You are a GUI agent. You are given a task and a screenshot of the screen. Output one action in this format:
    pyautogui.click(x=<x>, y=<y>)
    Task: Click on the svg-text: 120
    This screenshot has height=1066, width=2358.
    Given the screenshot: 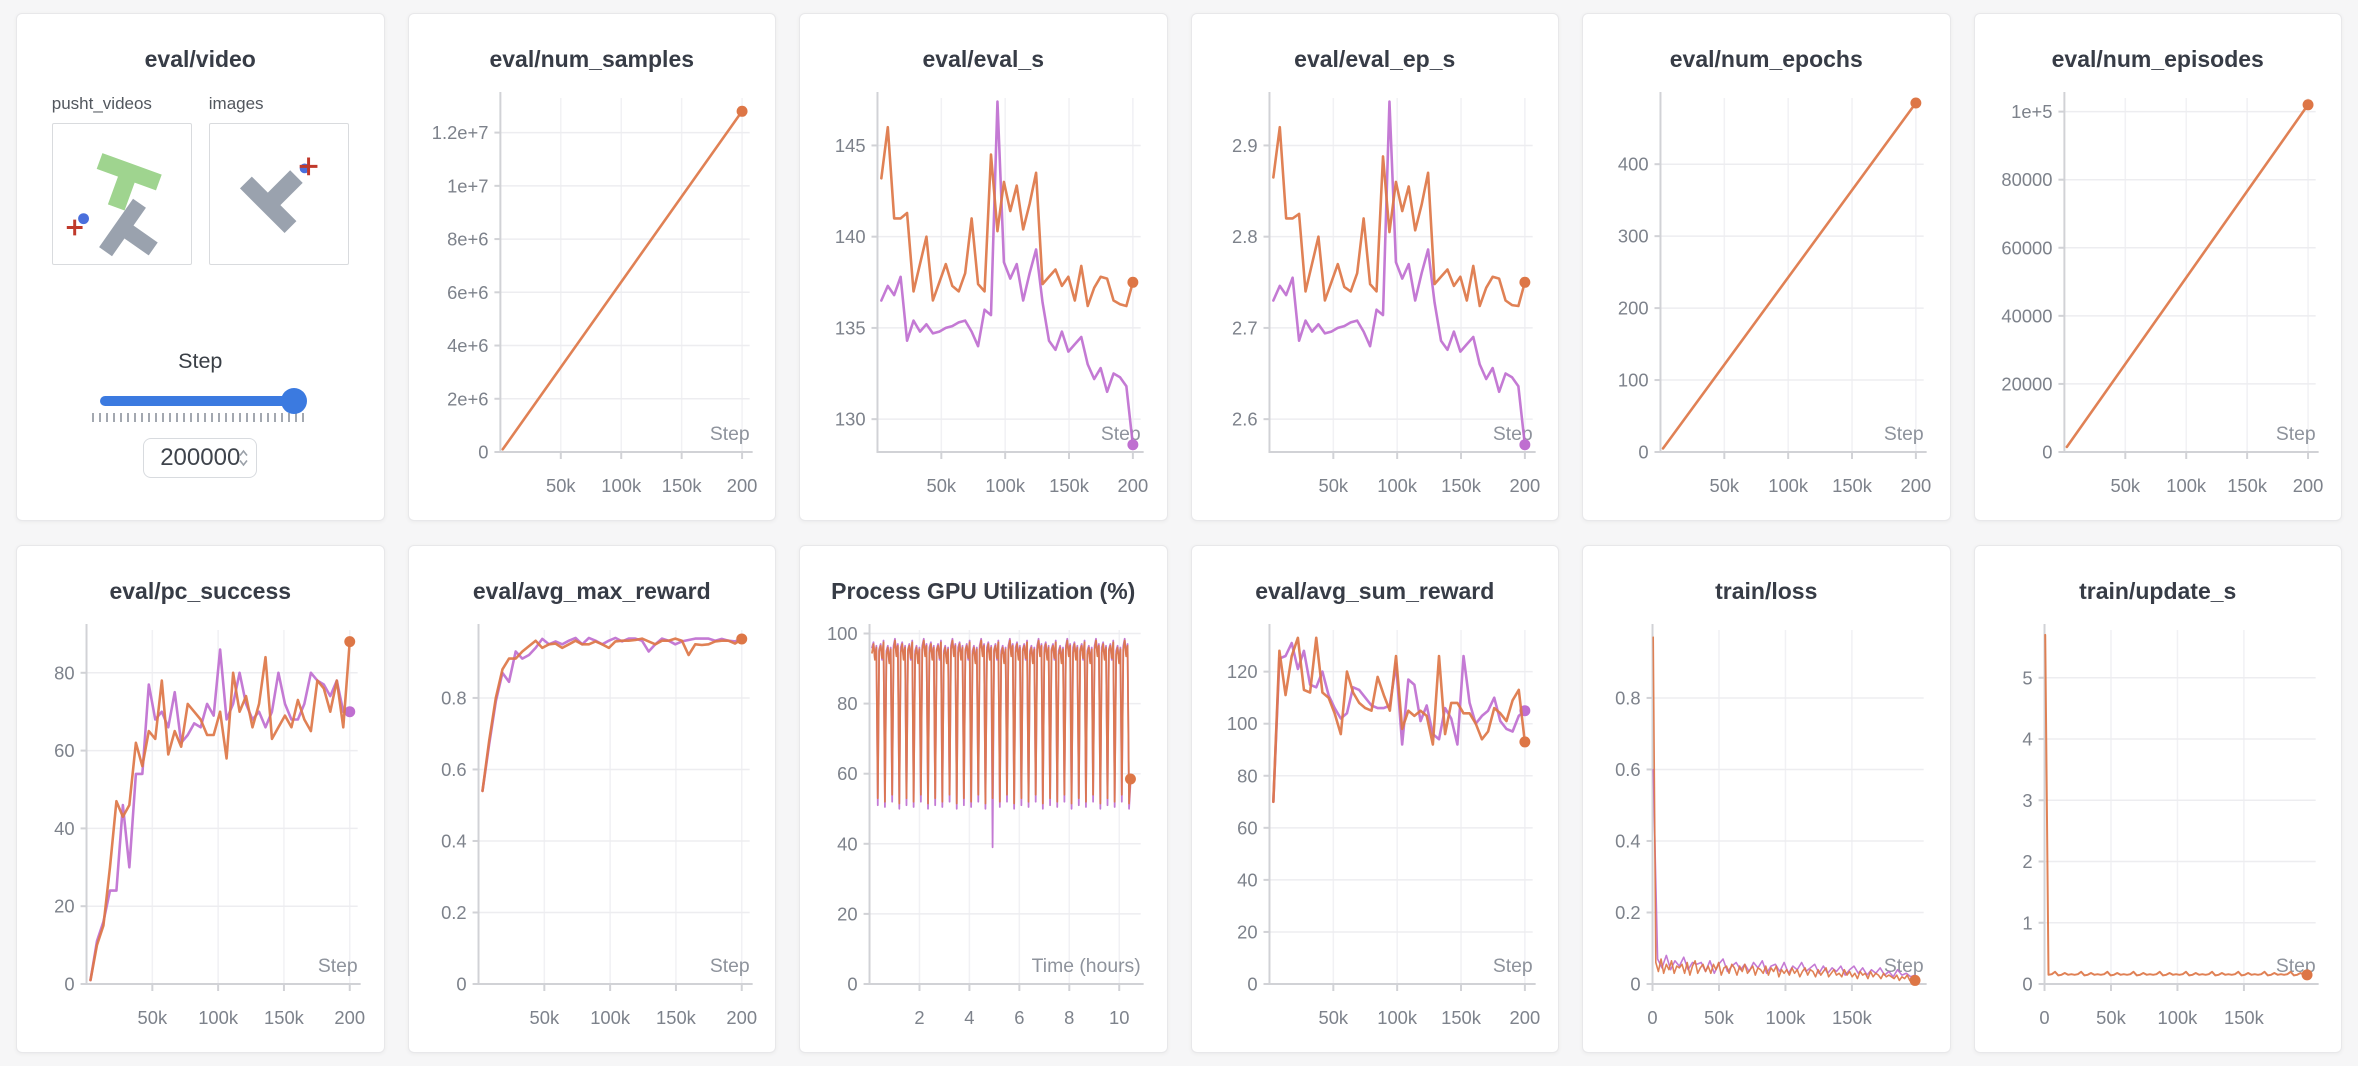 What is the action you would take?
    pyautogui.click(x=1241, y=671)
    